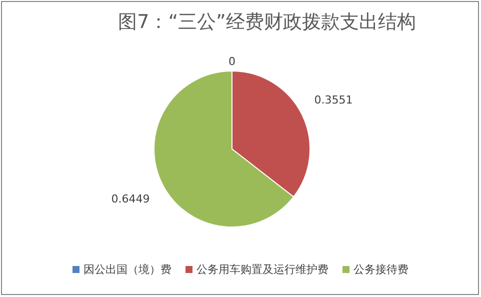 The image size is (481, 297). I want to click on legend-label: 公务用车购置及运行维护费, so click(262, 269).